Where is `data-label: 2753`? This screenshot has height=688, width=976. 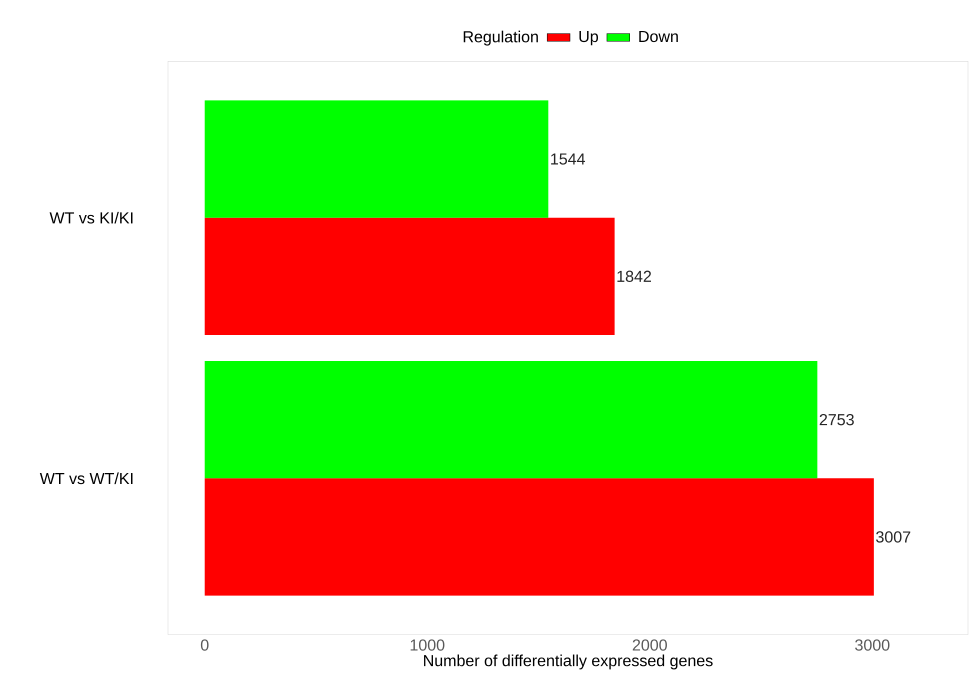 data-label: 2753 is located at coordinates (837, 420).